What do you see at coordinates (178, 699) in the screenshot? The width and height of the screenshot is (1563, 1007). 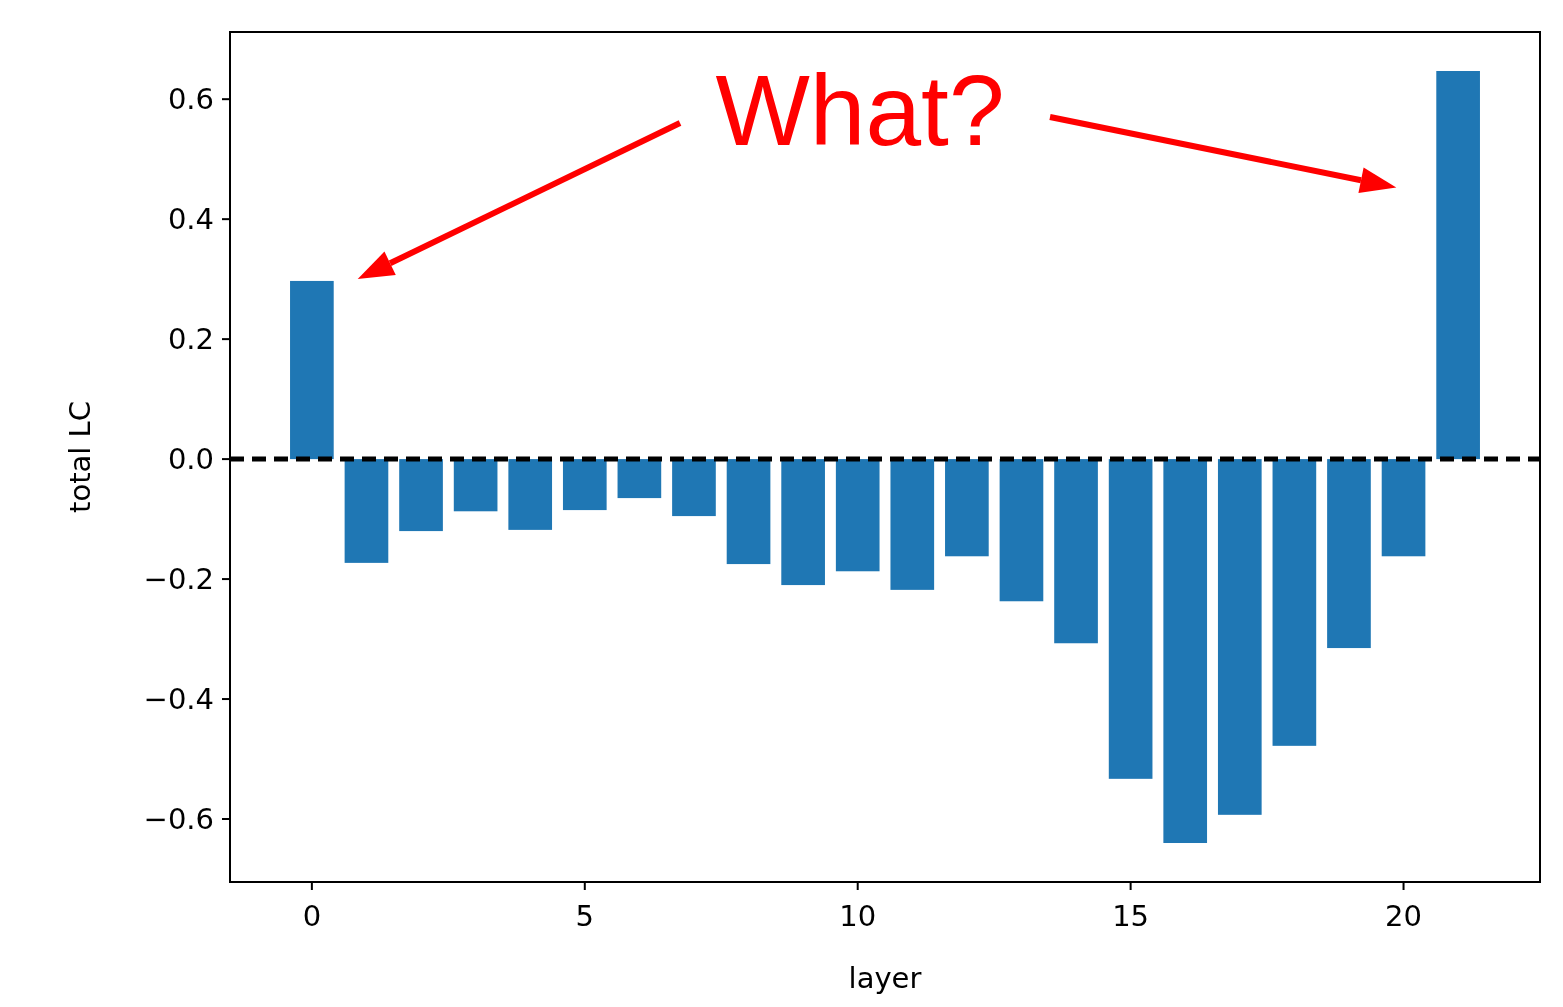 I see `y-tick-label: −0.4` at bounding box center [178, 699].